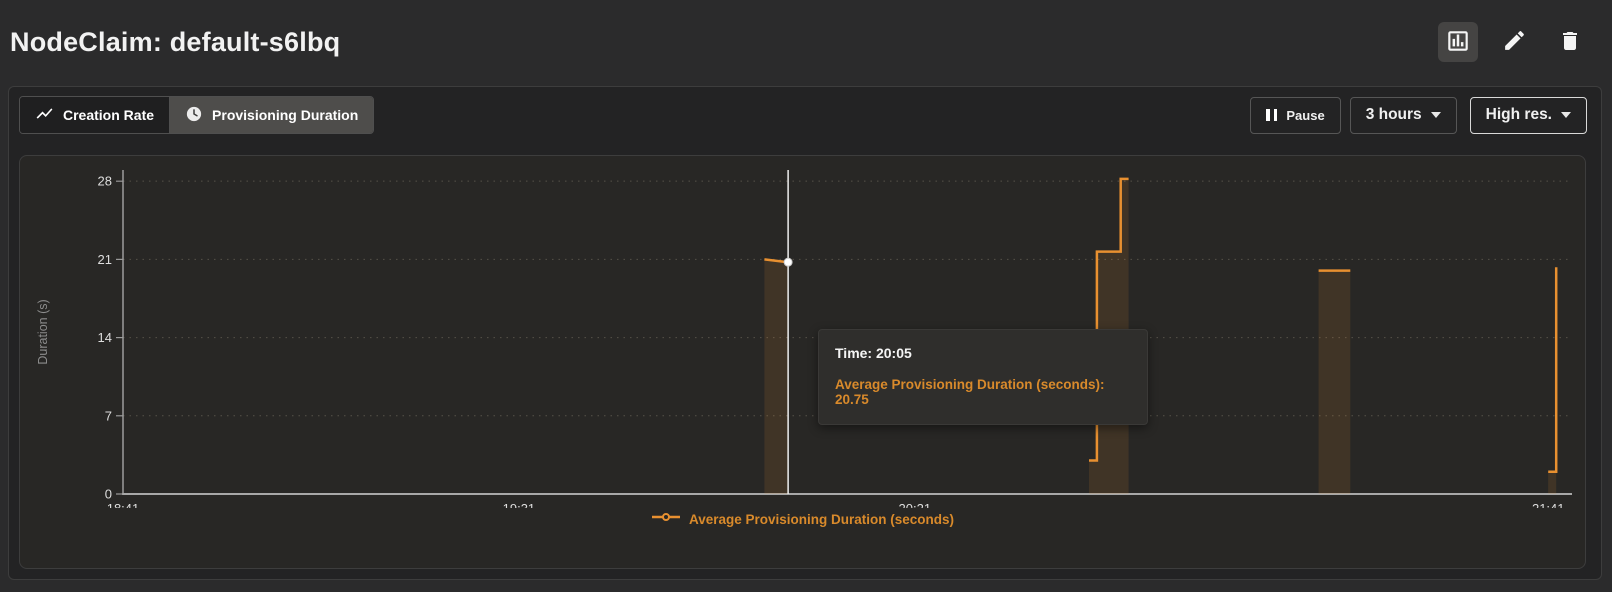 This screenshot has height=592, width=1612. Describe the element at coordinates (105, 337) in the screenshot. I see `y-tick-label: 14` at that location.